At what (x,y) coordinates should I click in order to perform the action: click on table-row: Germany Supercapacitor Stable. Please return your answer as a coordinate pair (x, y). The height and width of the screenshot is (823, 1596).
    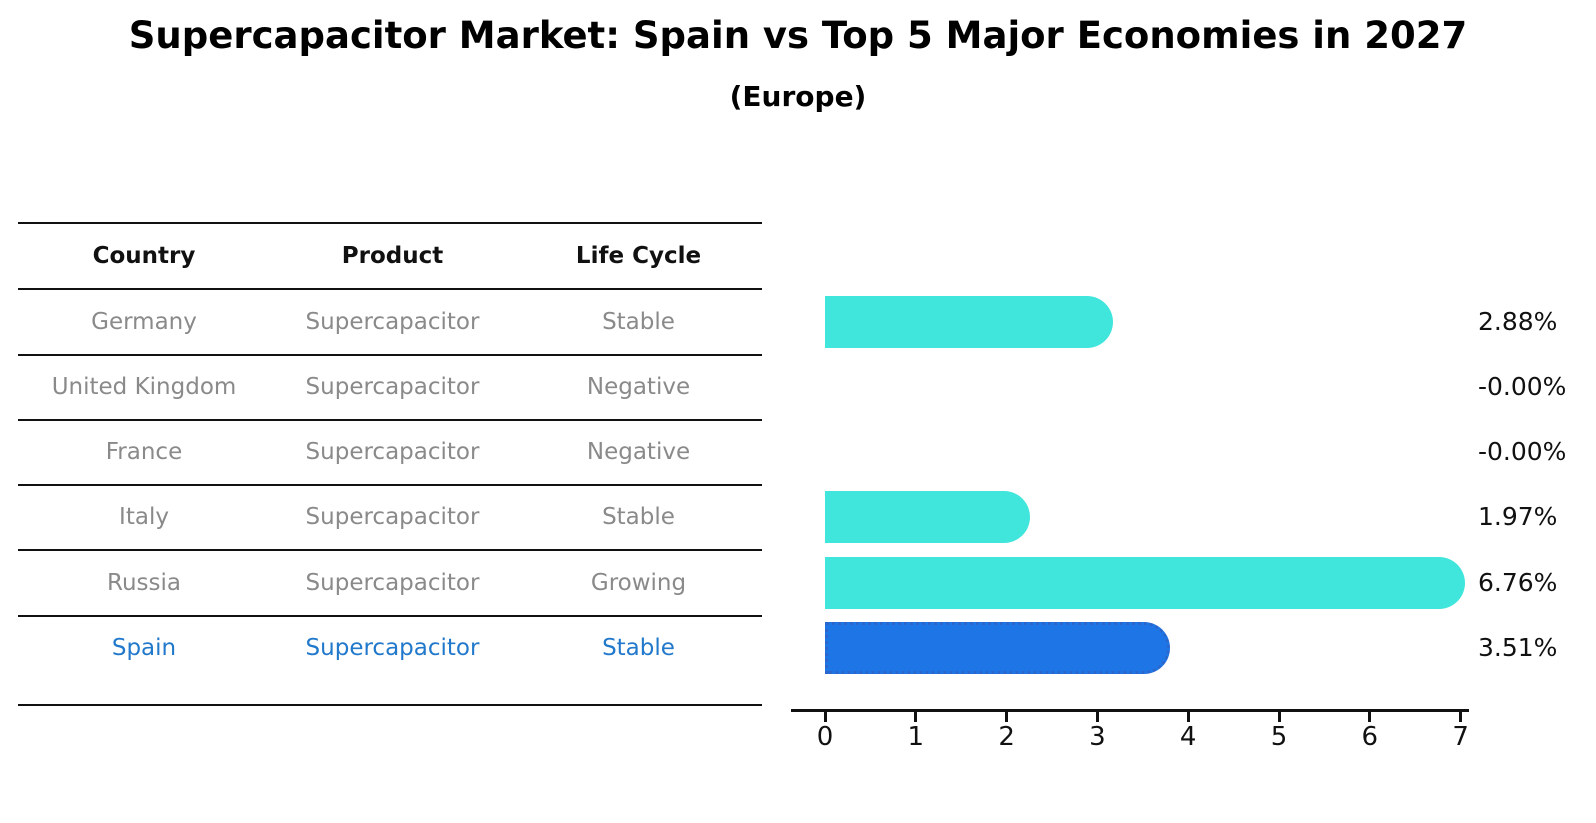
    Looking at the image, I should click on (390, 322).